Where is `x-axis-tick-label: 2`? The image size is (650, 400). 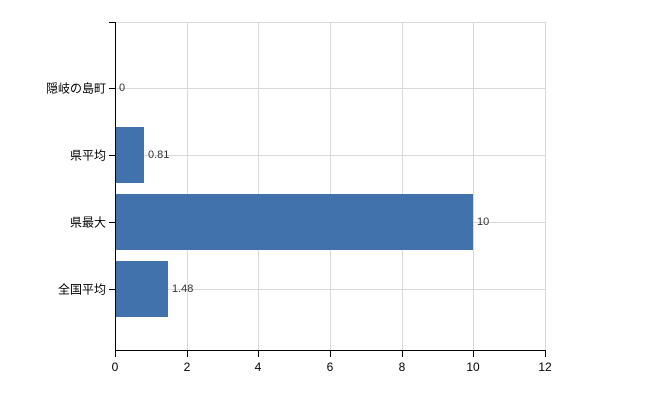 x-axis-tick-label: 2 is located at coordinates (187, 367).